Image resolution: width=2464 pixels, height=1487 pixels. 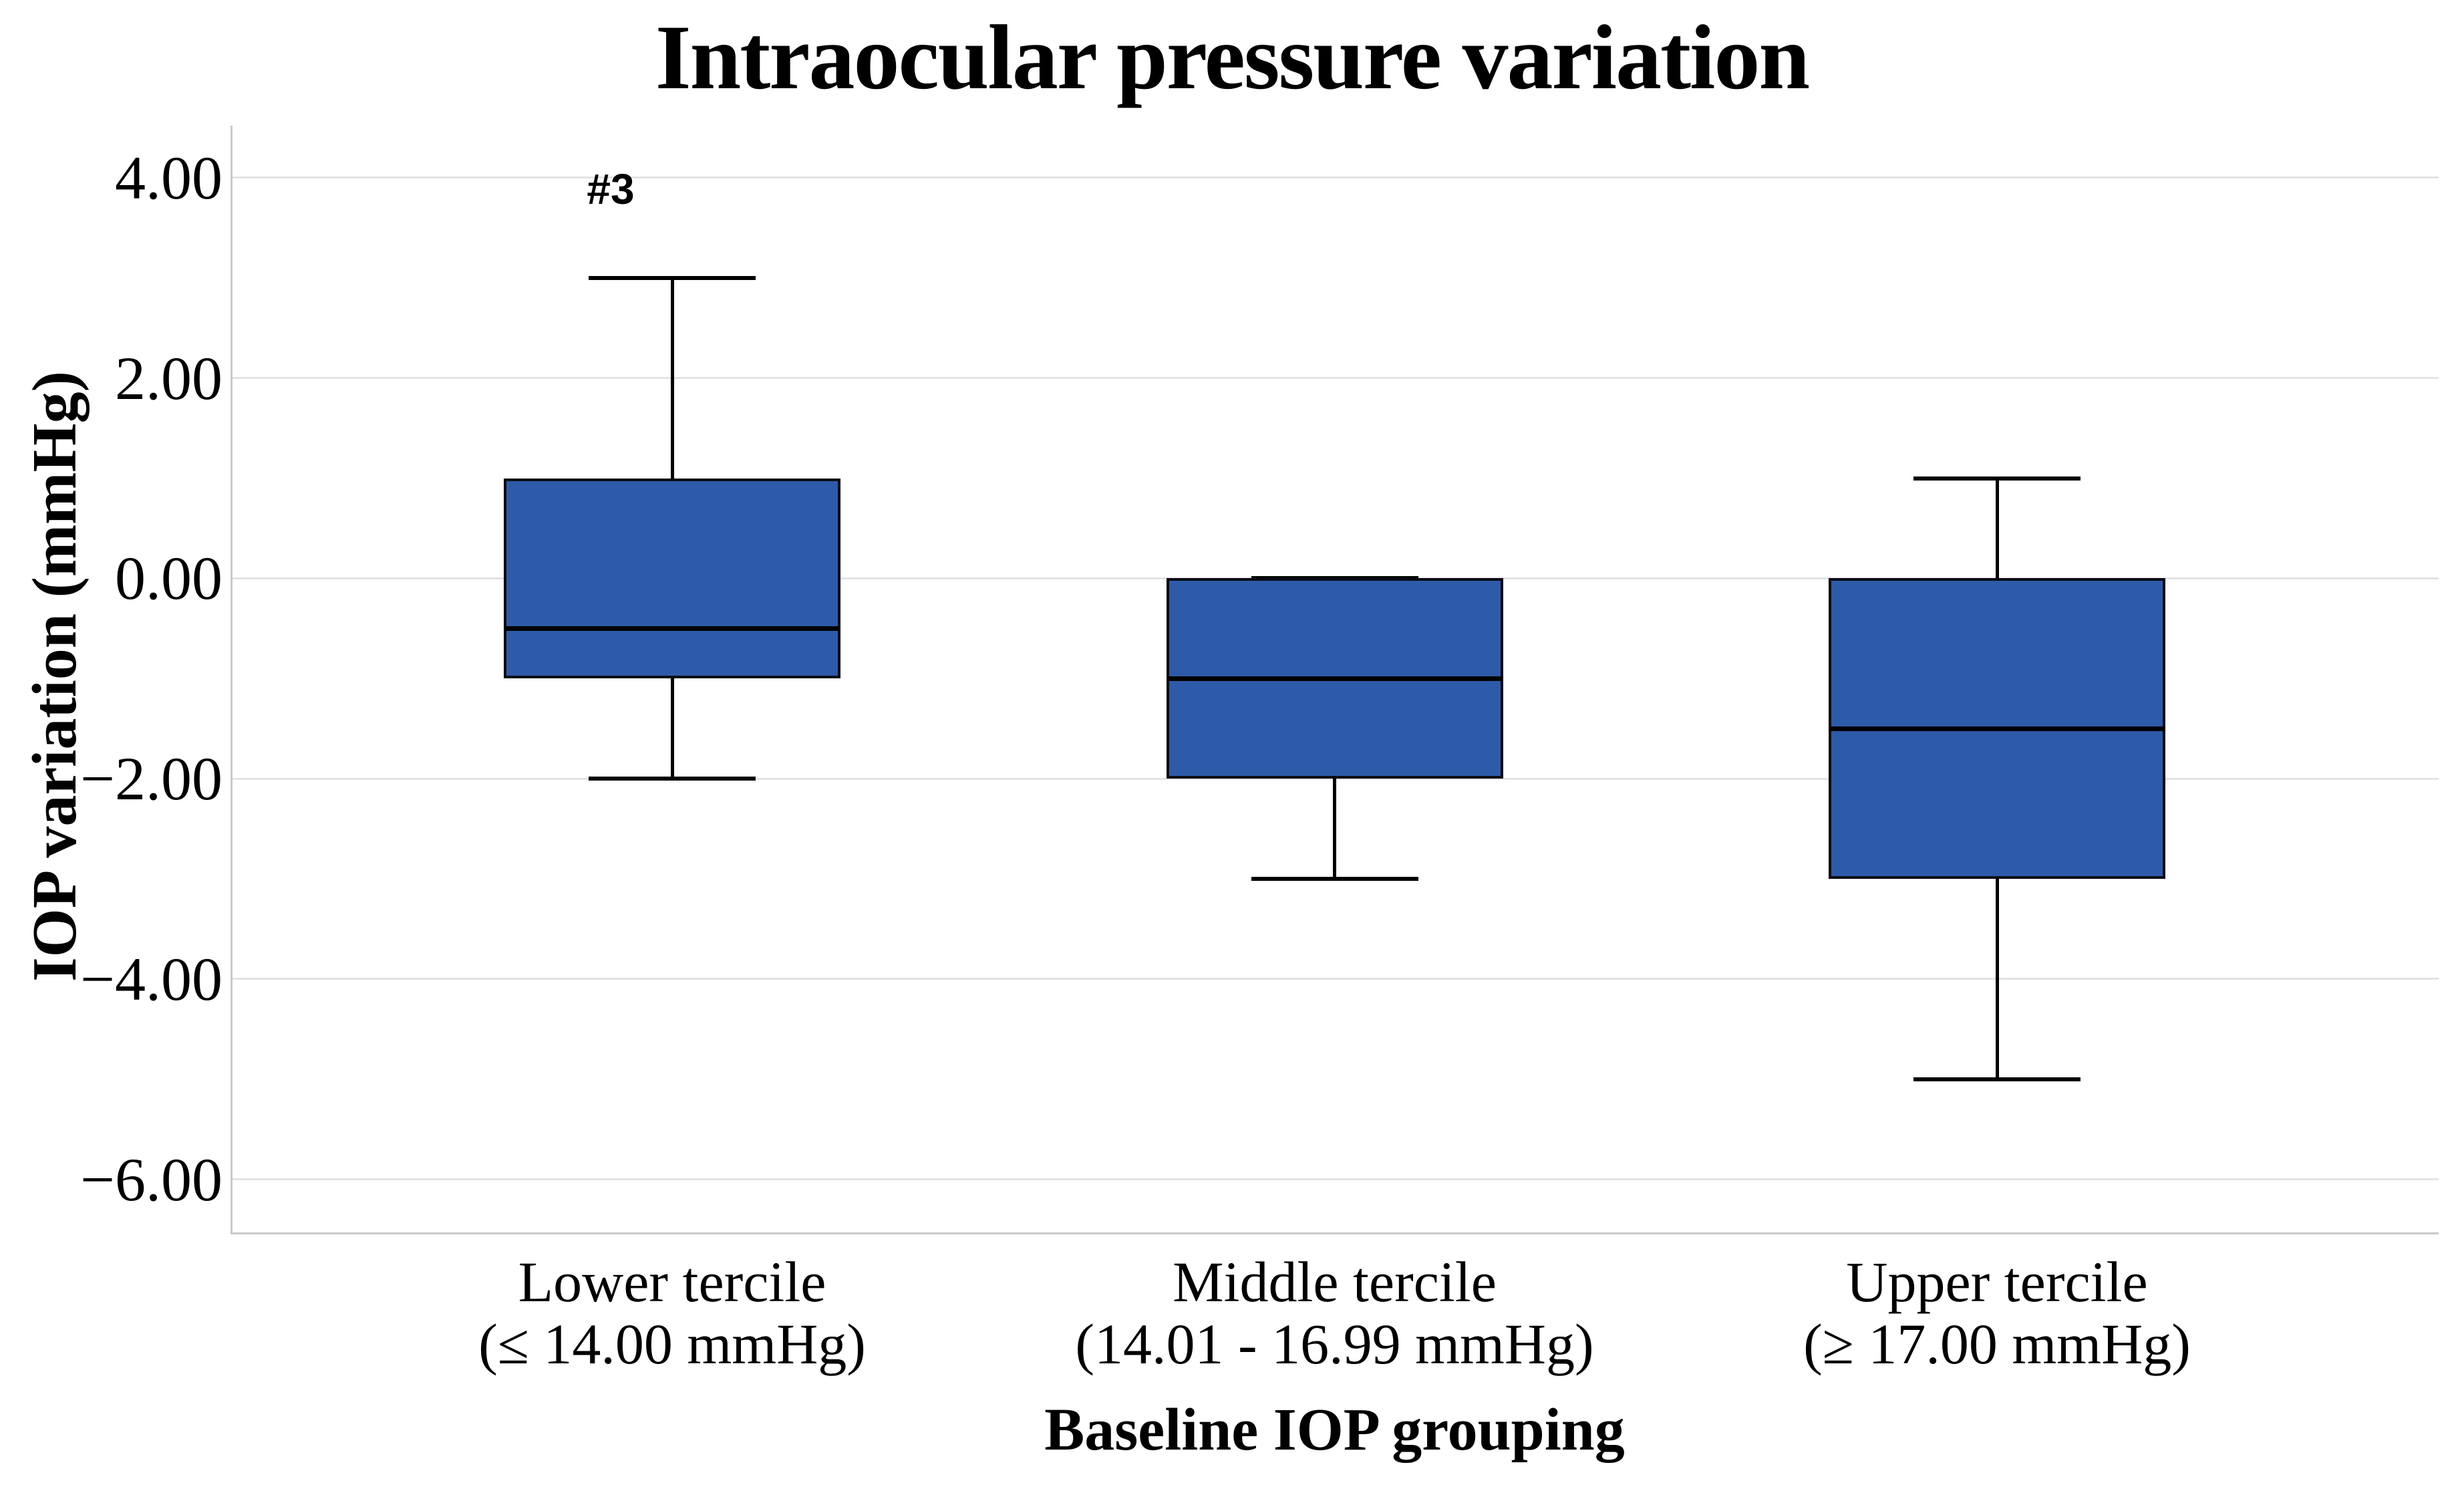 I want to click on case-annotation-label: #3, so click(x=611, y=188).